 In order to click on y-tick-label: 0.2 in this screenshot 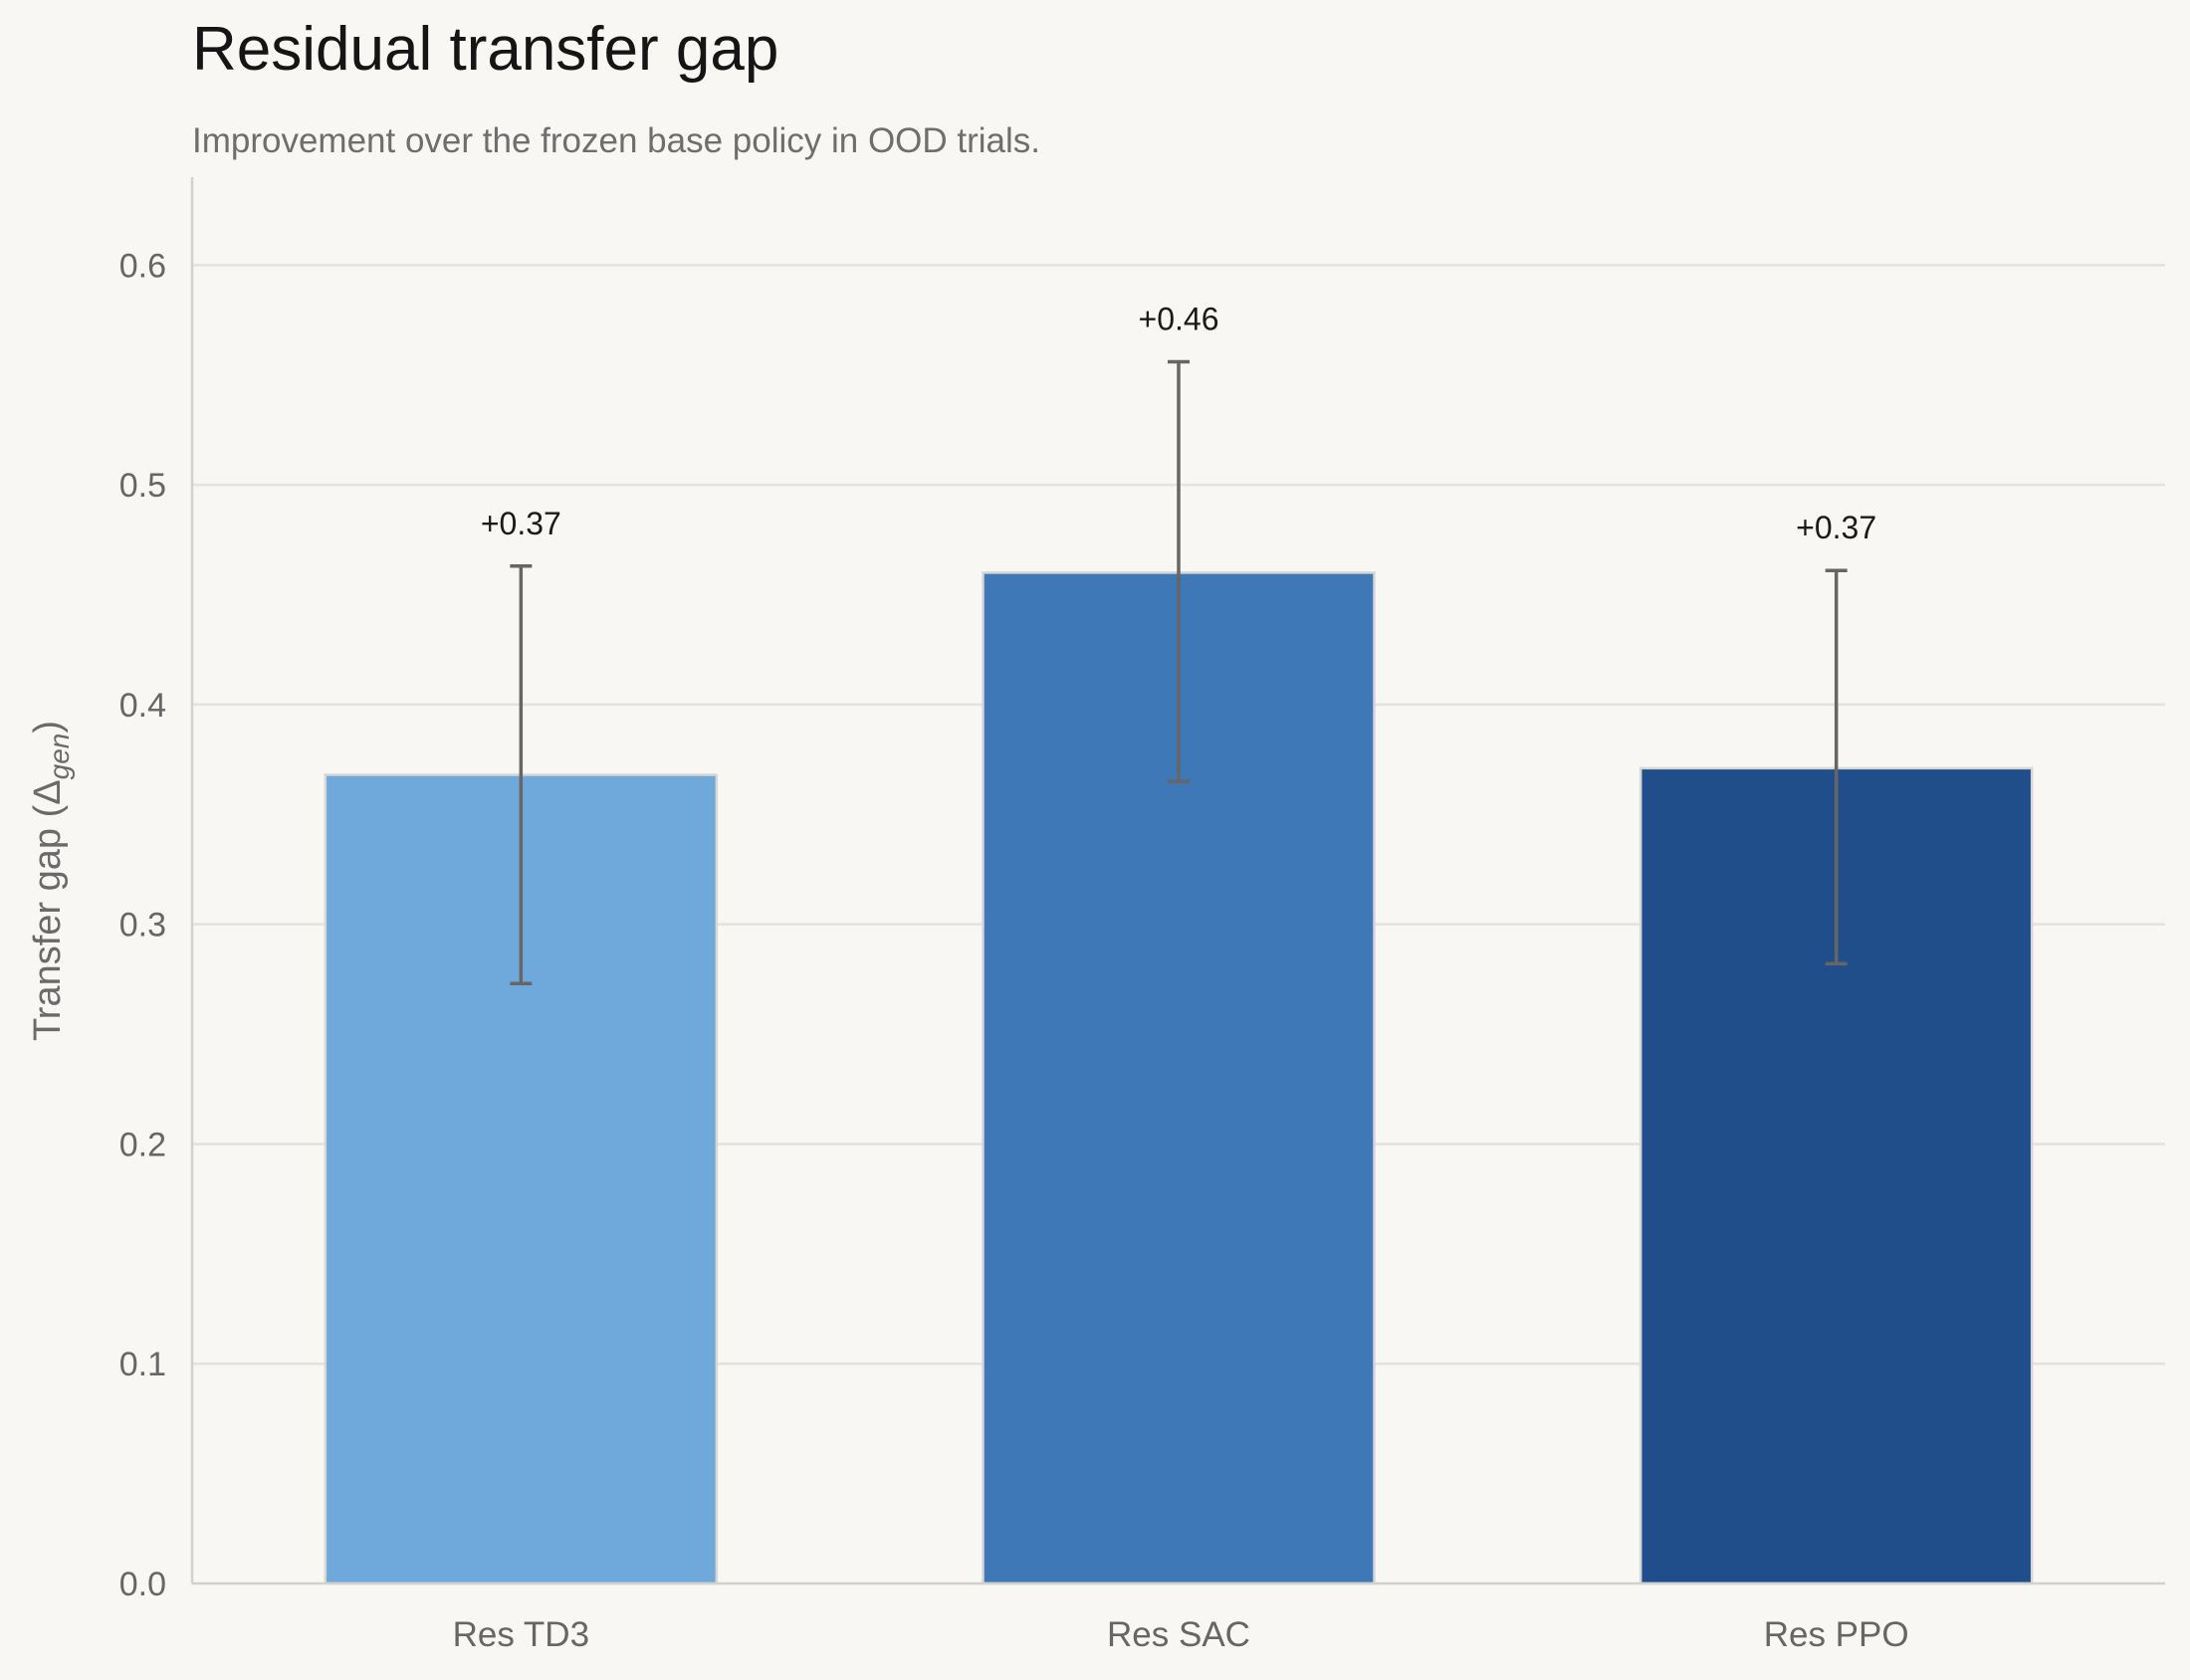, I will do `click(142, 1144)`.